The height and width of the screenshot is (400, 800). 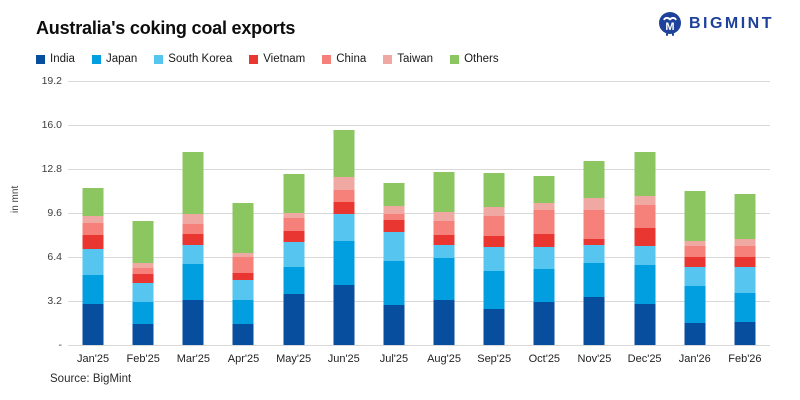 What do you see at coordinates (51, 81) in the screenshot?
I see `y-tick-label: 19.2` at bounding box center [51, 81].